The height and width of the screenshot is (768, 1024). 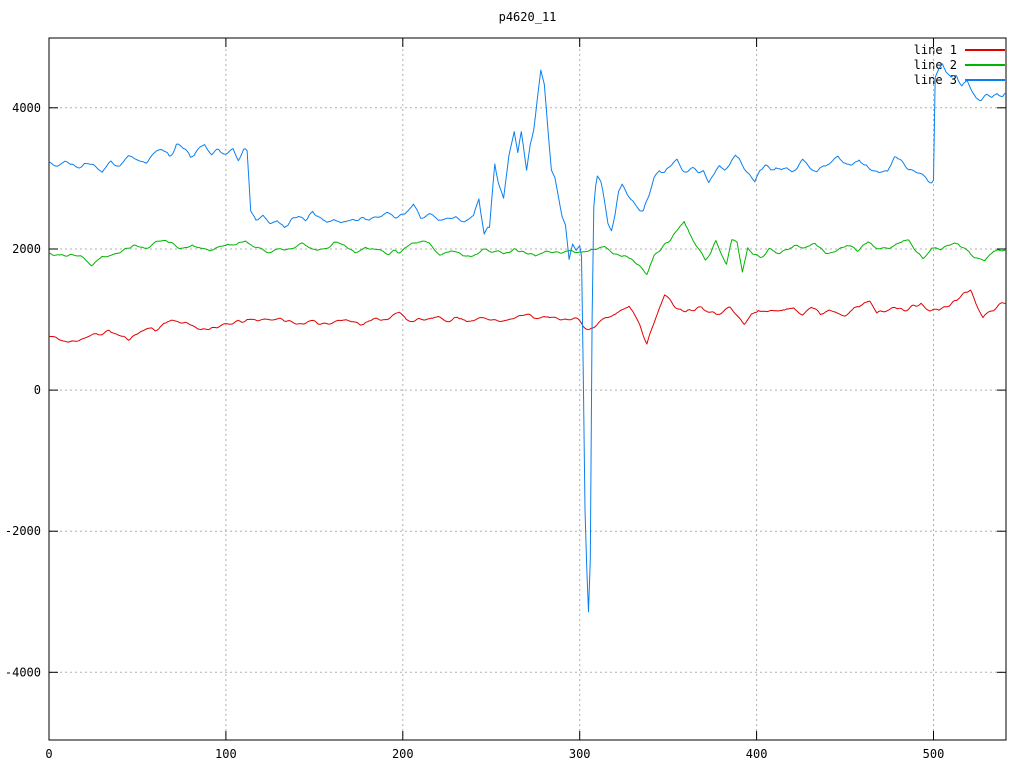 What do you see at coordinates (935, 64) in the screenshot?
I see `legend-label: line 2` at bounding box center [935, 64].